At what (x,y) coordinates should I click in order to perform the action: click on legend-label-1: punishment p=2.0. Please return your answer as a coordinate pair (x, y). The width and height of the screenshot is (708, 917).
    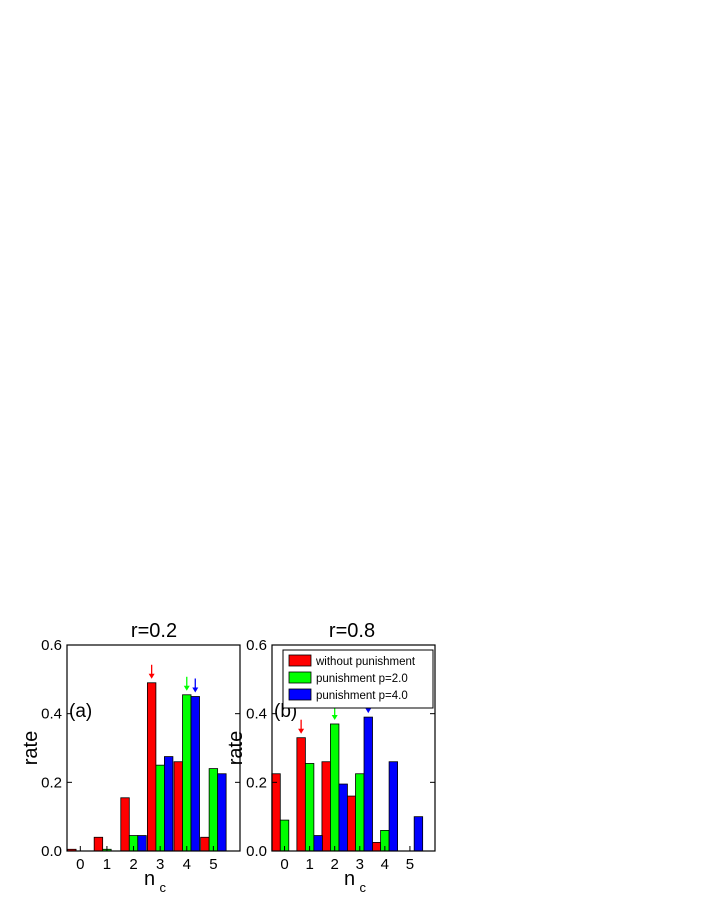
    Looking at the image, I should click on (362, 679).